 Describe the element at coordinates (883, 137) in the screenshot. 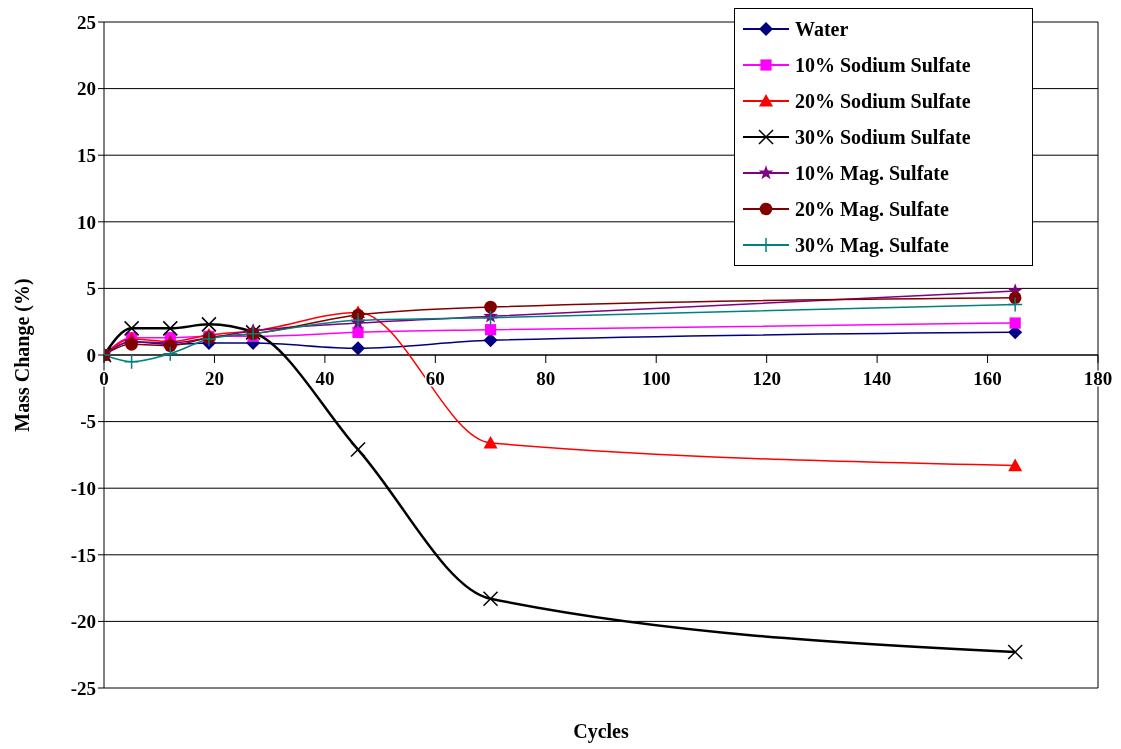

I see `legend-label: 30% Sodium Sulfate` at that location.